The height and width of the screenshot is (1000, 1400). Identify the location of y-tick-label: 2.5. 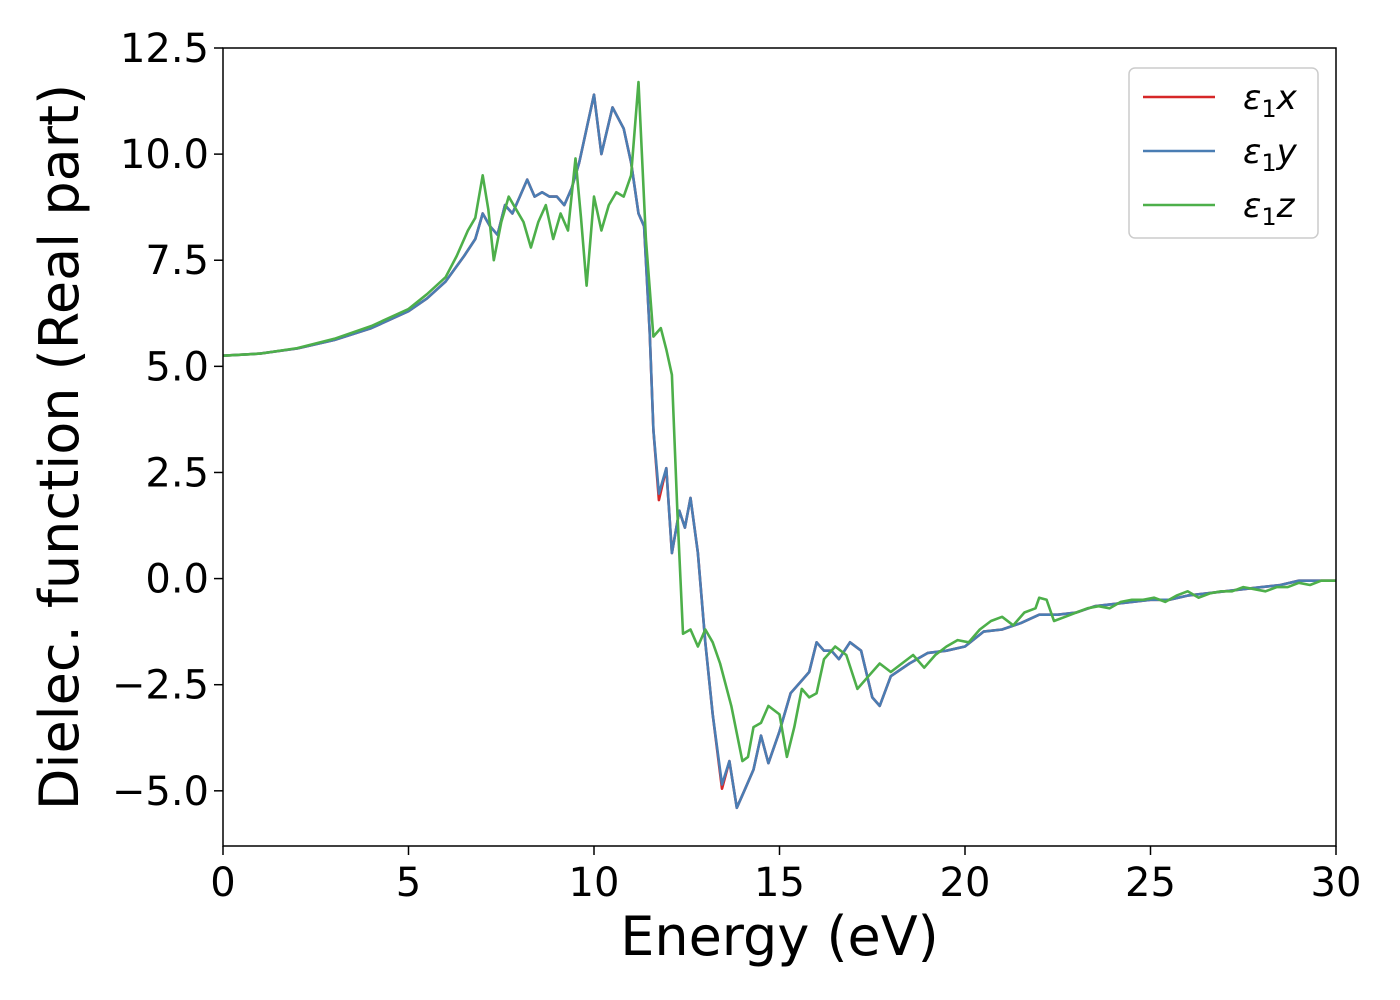
(177, 473).